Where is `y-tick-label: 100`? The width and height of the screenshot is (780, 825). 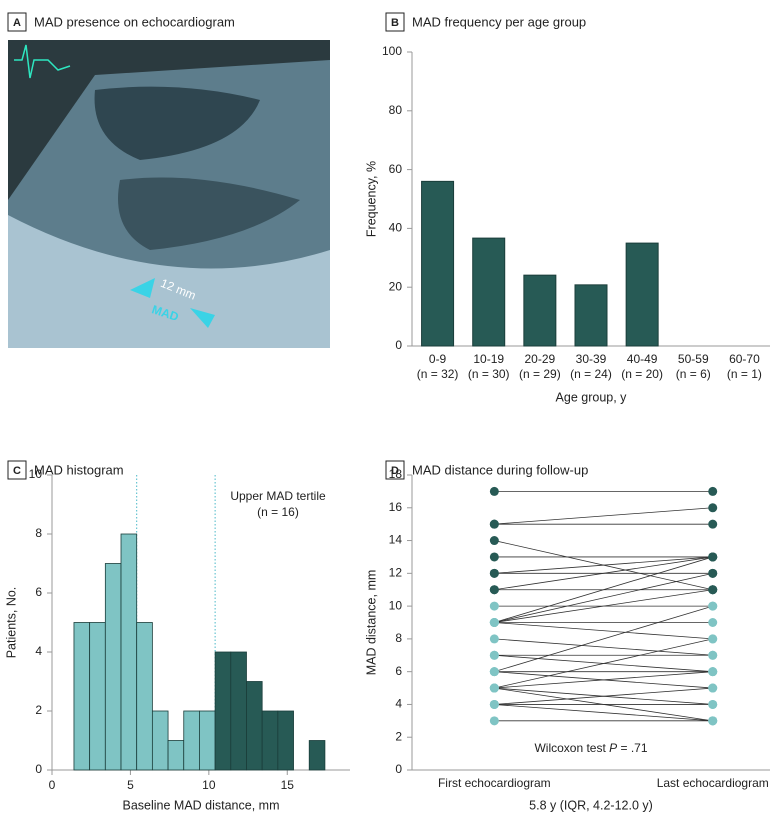 y-tick-label: 100 is located at coordinates (392, 51).